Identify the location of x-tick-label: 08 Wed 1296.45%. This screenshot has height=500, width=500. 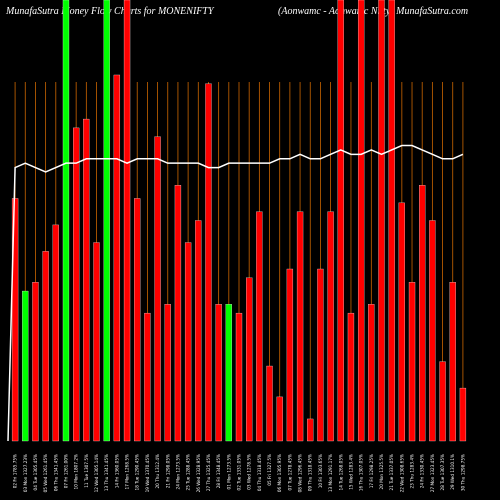
(300, 473).